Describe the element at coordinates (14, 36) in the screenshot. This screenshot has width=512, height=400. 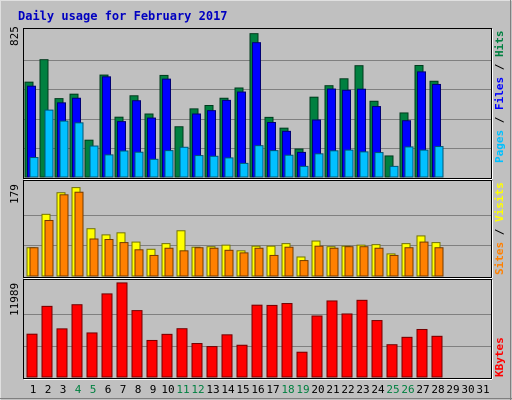
I see `hits-scale-label: 825` at that location.